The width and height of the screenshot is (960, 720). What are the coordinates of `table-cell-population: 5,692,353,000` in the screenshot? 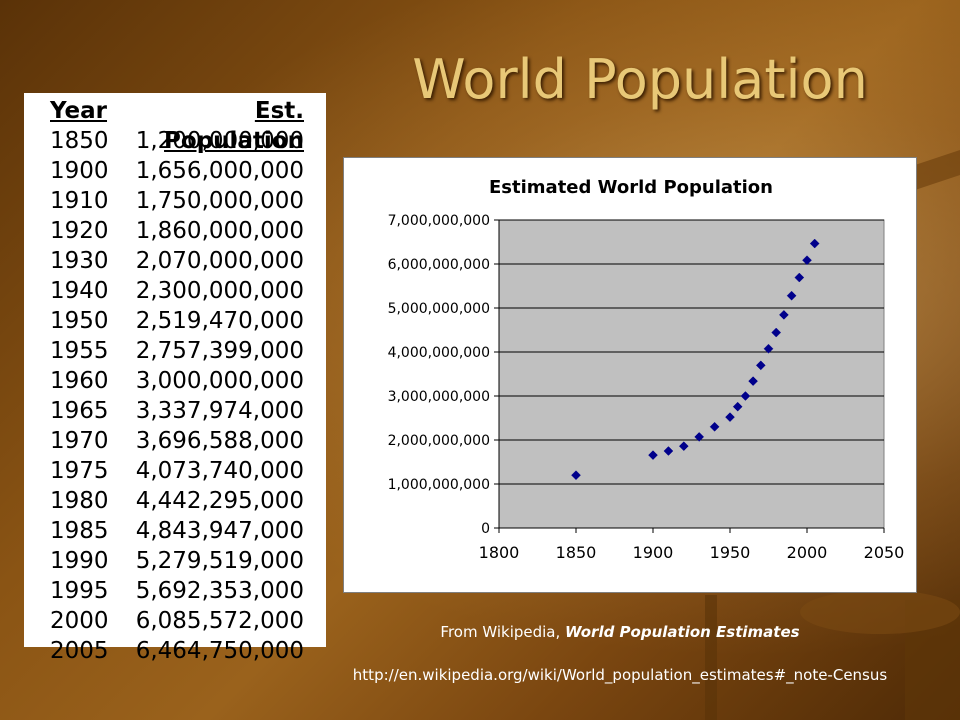 It's located at (219, 591).